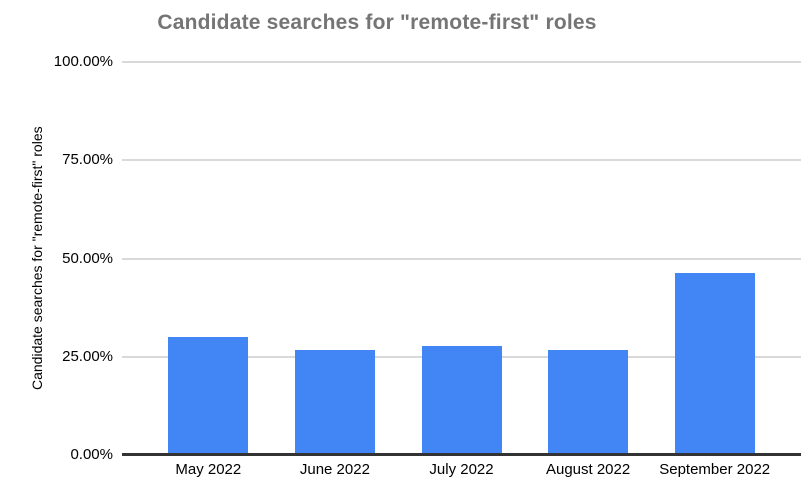 The height and width of the screenshot is (496, 808). I want to click on y-tick-label: 0.00%, so click(91, 454).